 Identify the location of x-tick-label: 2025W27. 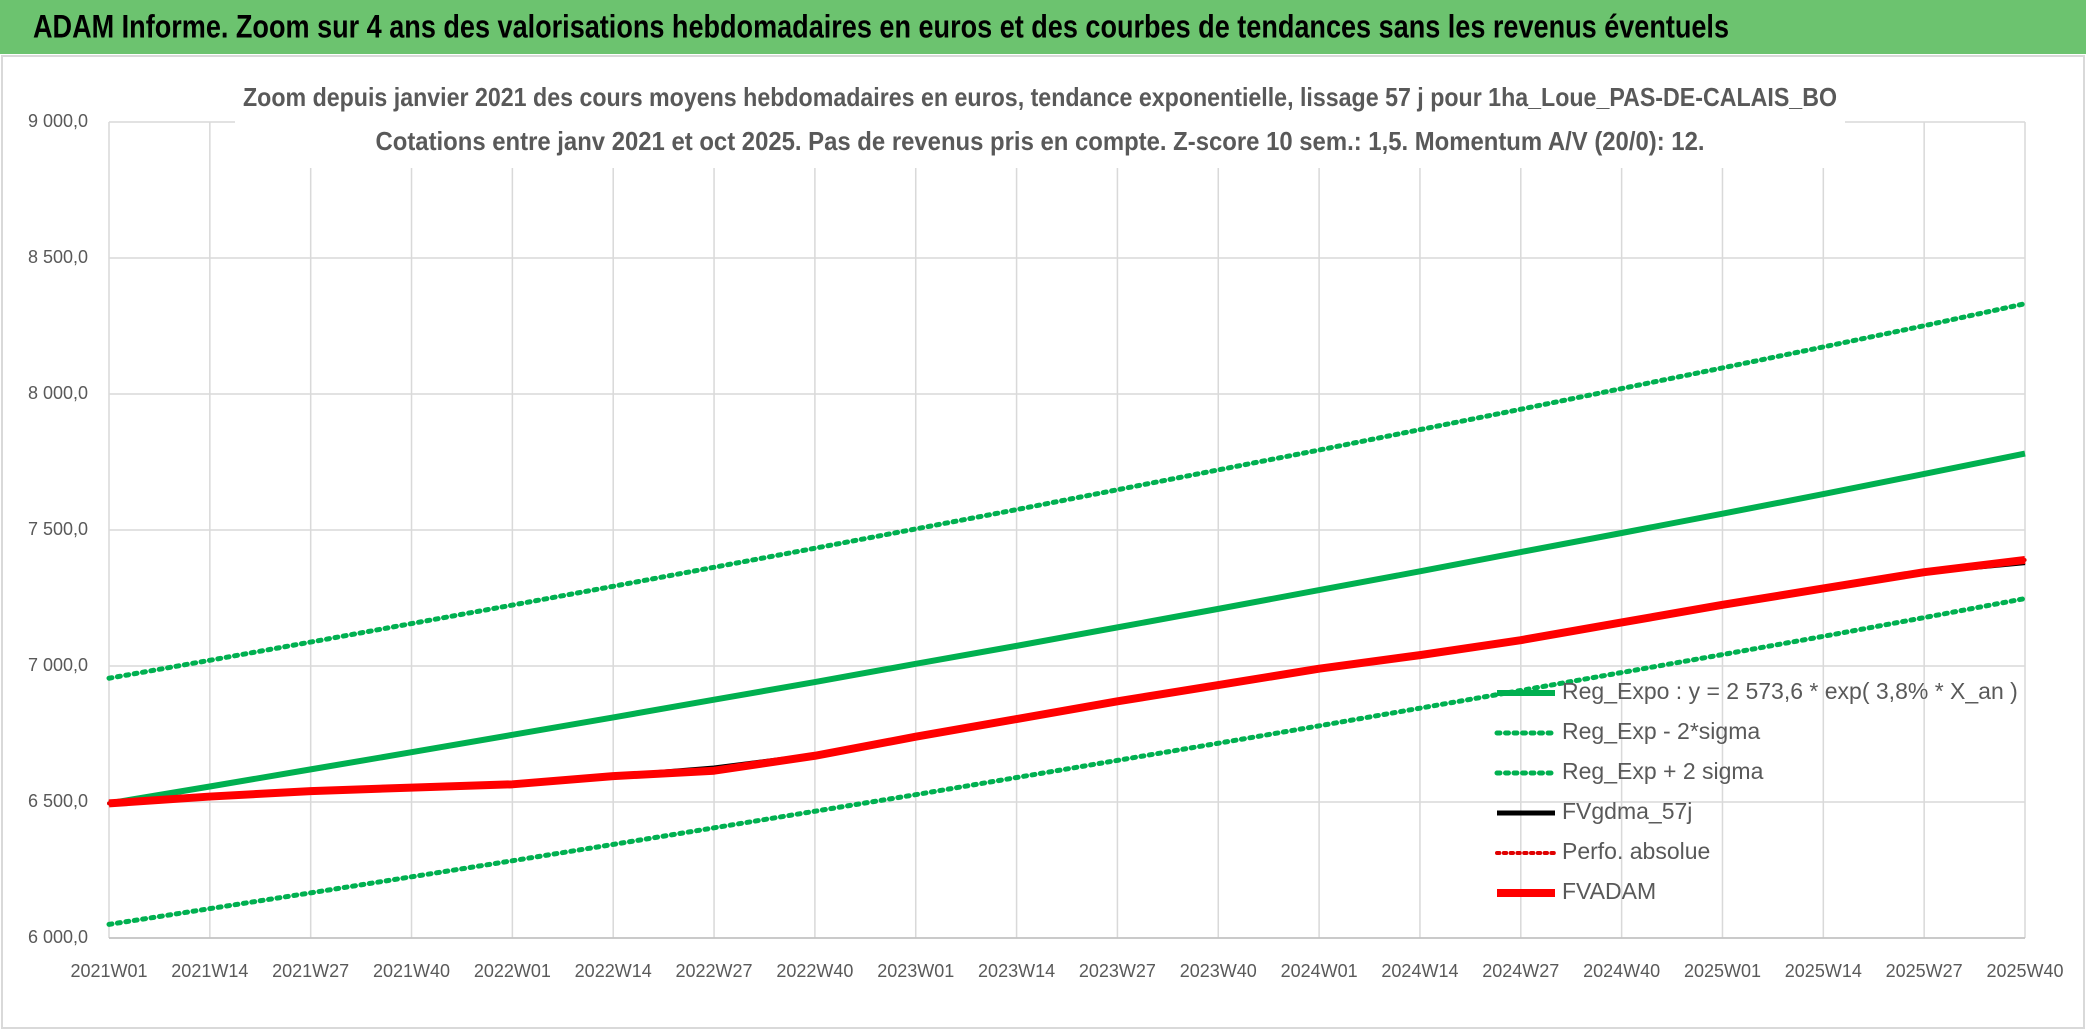
(1924, 971).